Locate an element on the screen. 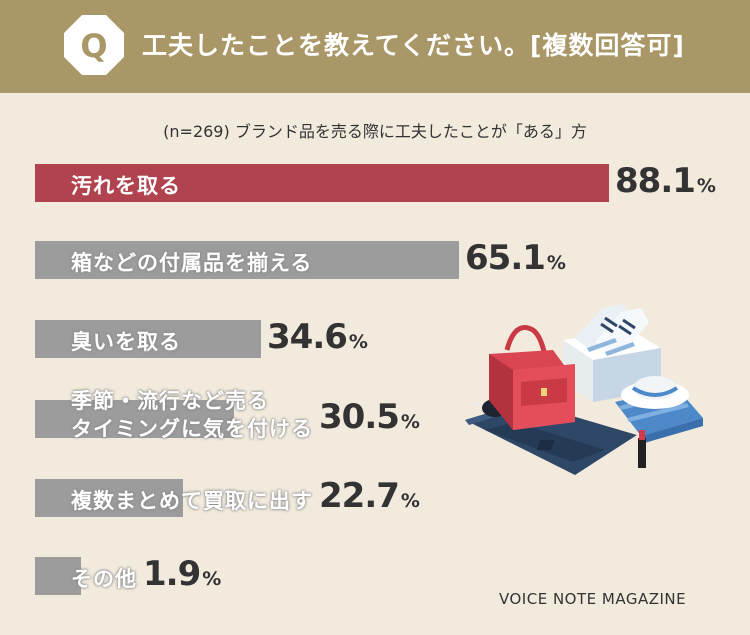  chart-subtitle: (n=269) ブランド品を売る際に工夫したことが「ある」方 is located at coordinates (375, 131).